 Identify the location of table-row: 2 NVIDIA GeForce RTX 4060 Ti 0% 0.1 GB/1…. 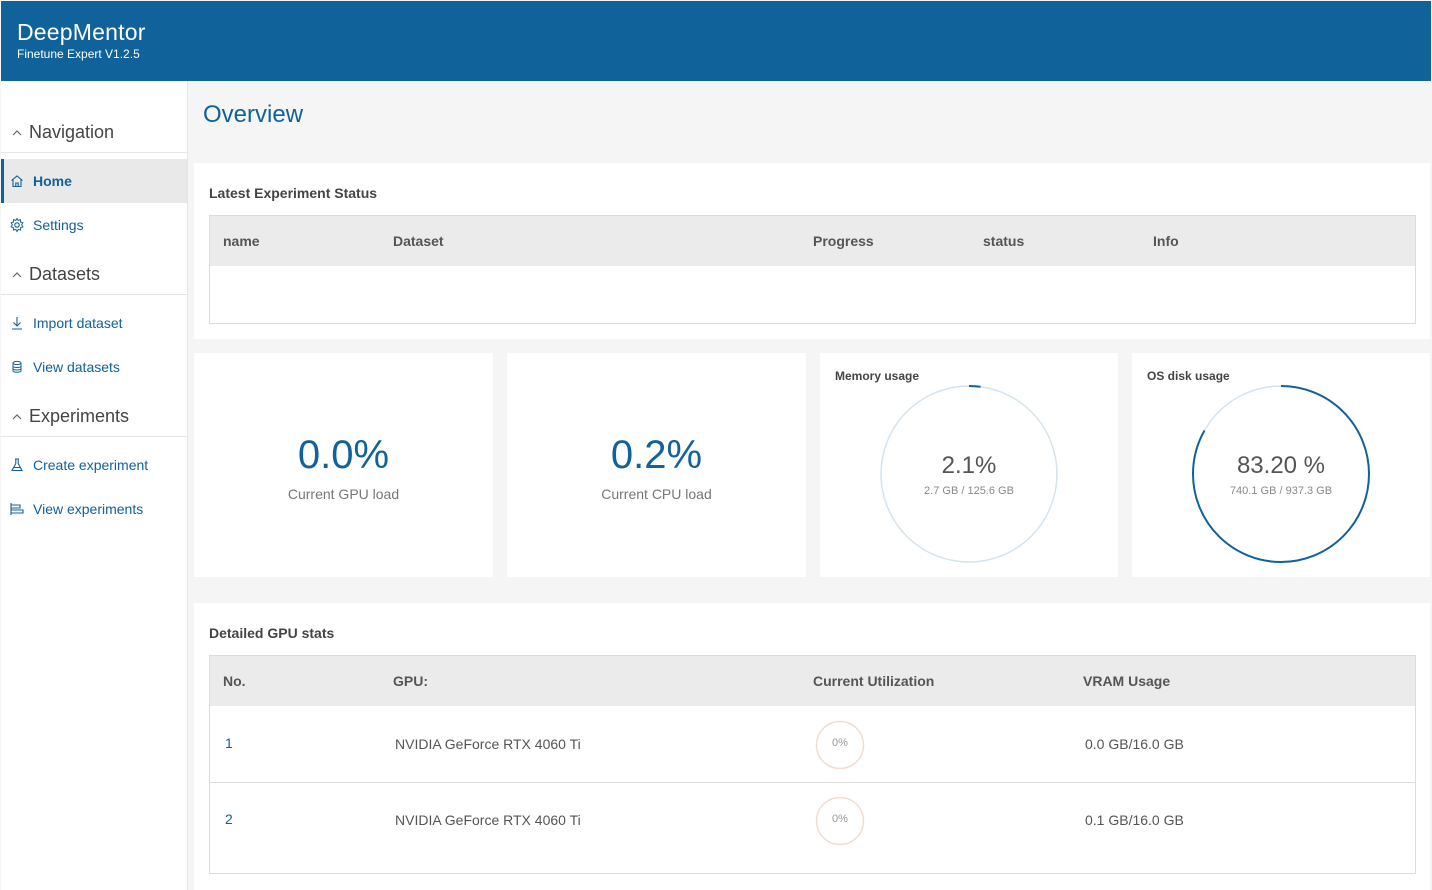
(812, 828).